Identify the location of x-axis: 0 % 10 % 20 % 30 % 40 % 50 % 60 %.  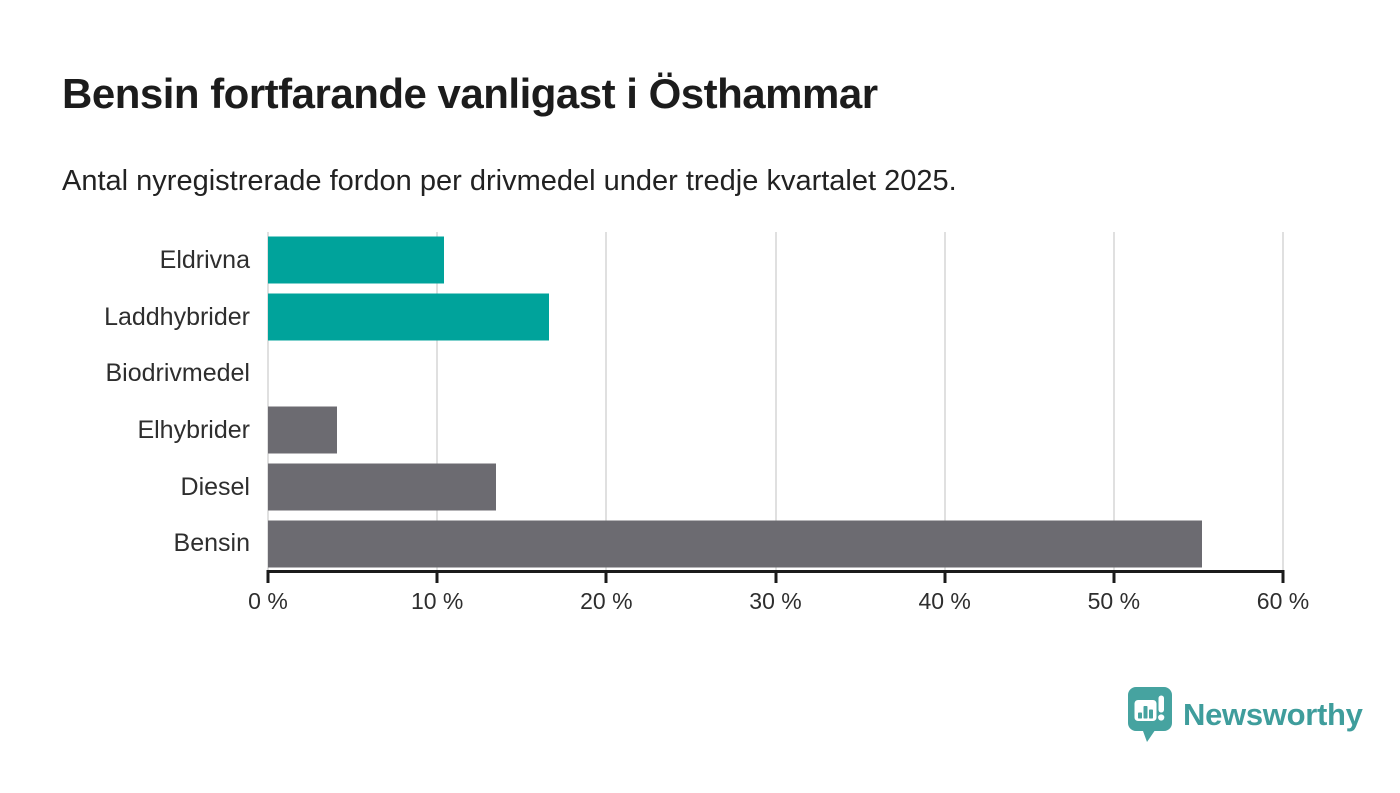
(778, 600).